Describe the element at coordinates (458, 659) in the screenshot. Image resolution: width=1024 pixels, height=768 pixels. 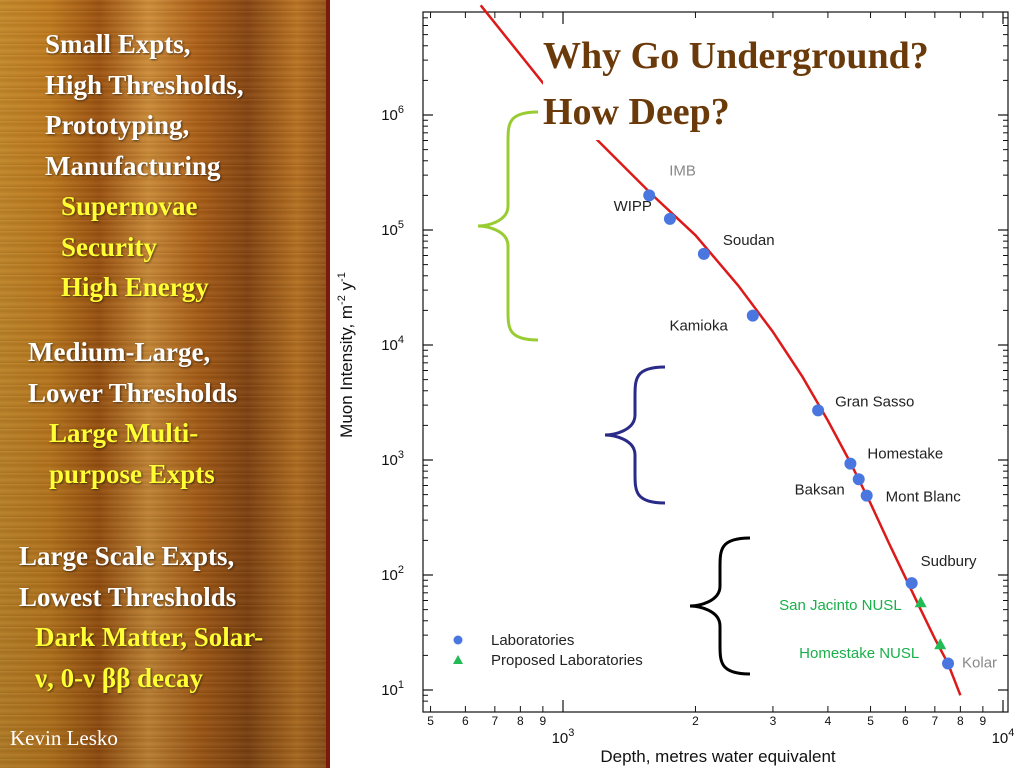
I see `legend-proposed-marker` at that location.